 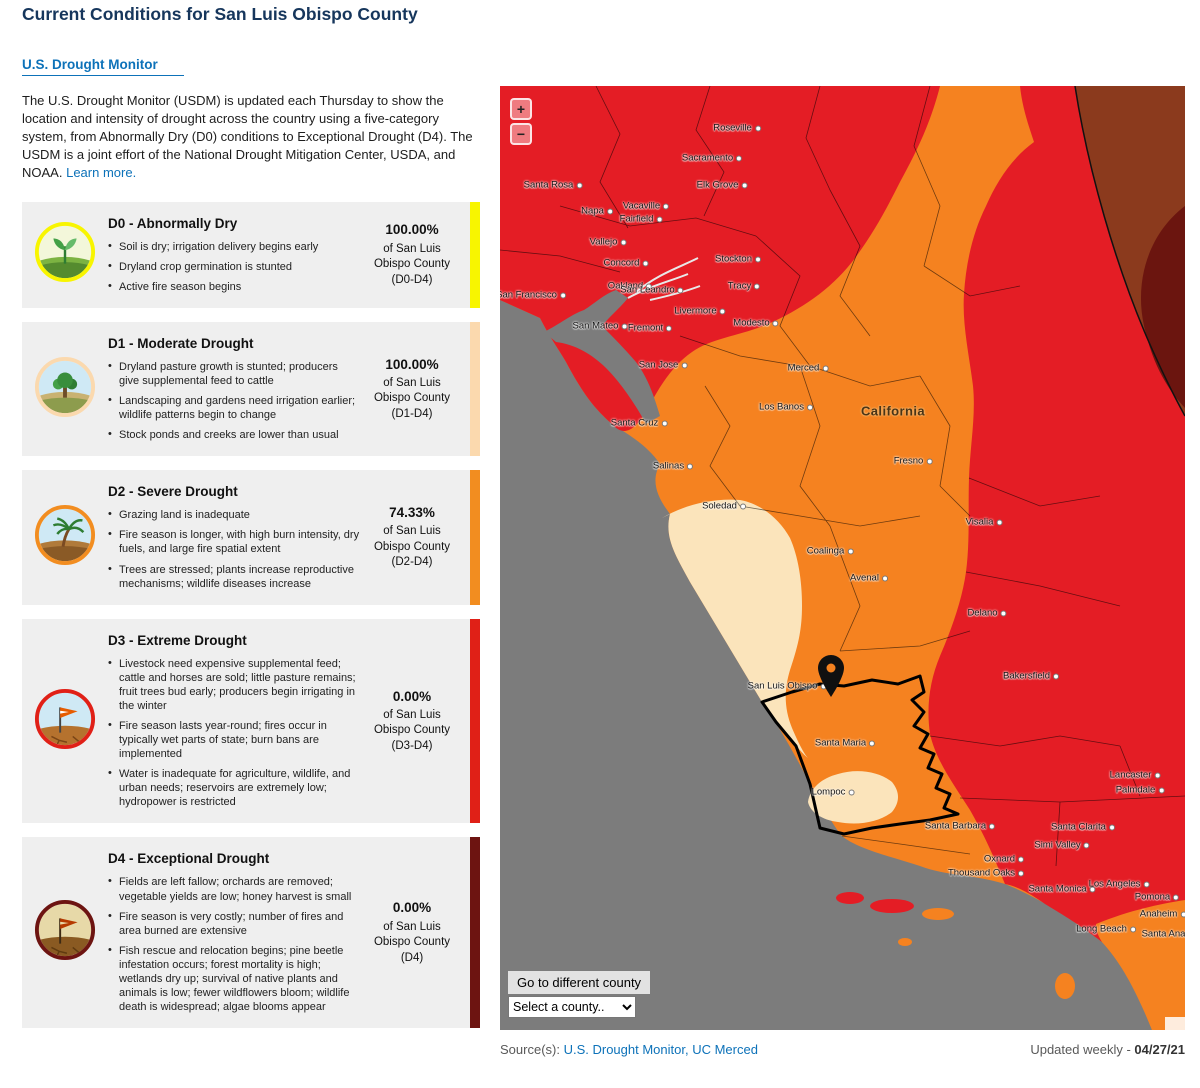 What do you see at coordinates (101, 172) in the screenshot?
I see `learn-more-link: Learn more.` at bounding box center [101, 172].